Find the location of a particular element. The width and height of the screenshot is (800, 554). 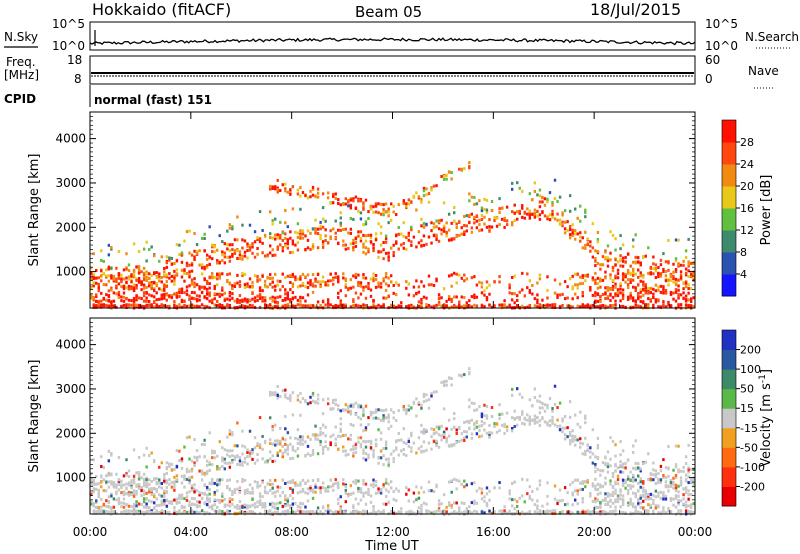

noise-right-tick-top: 10^5 is located at coordinates (721, 24).